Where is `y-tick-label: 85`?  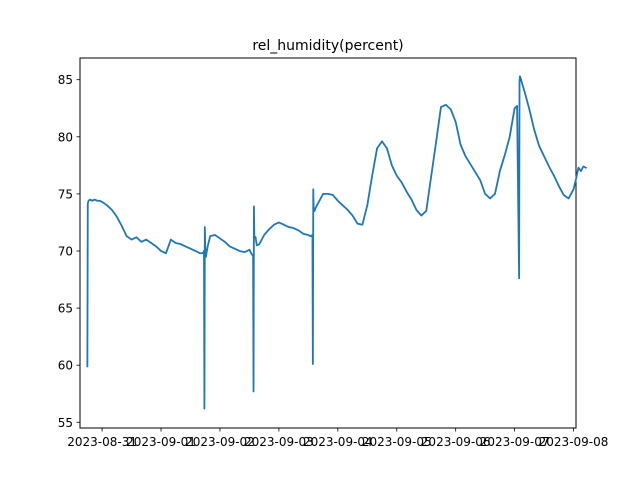 y-tick-label: 85 is located at coordinates (65, 80).